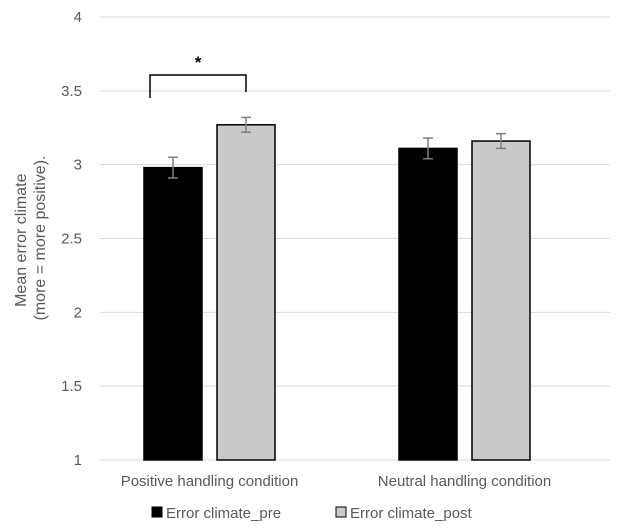 The image size is (617, 529). I want to click on significance-star: *, so click(198, 62).